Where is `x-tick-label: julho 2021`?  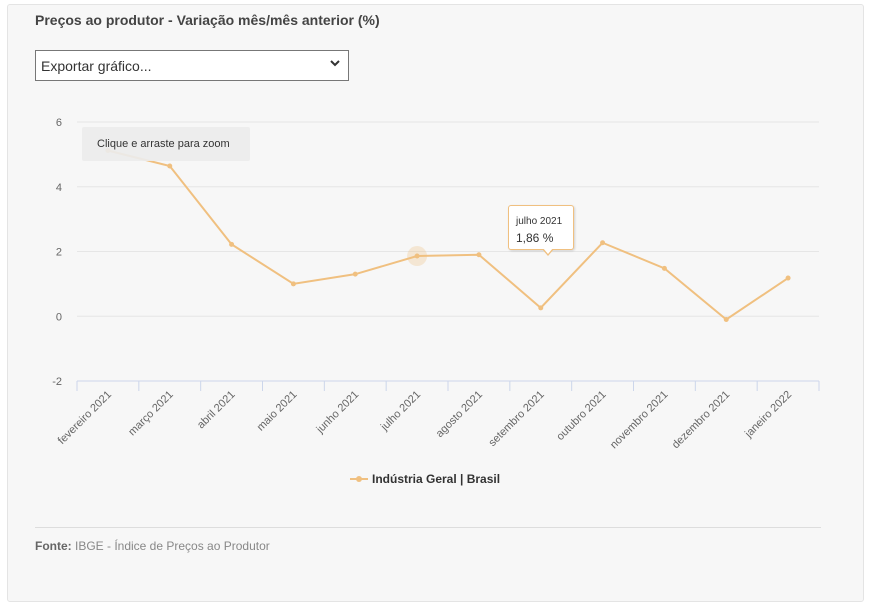 x-tick-label: julho 2021 is located at coordinates (400, 411).